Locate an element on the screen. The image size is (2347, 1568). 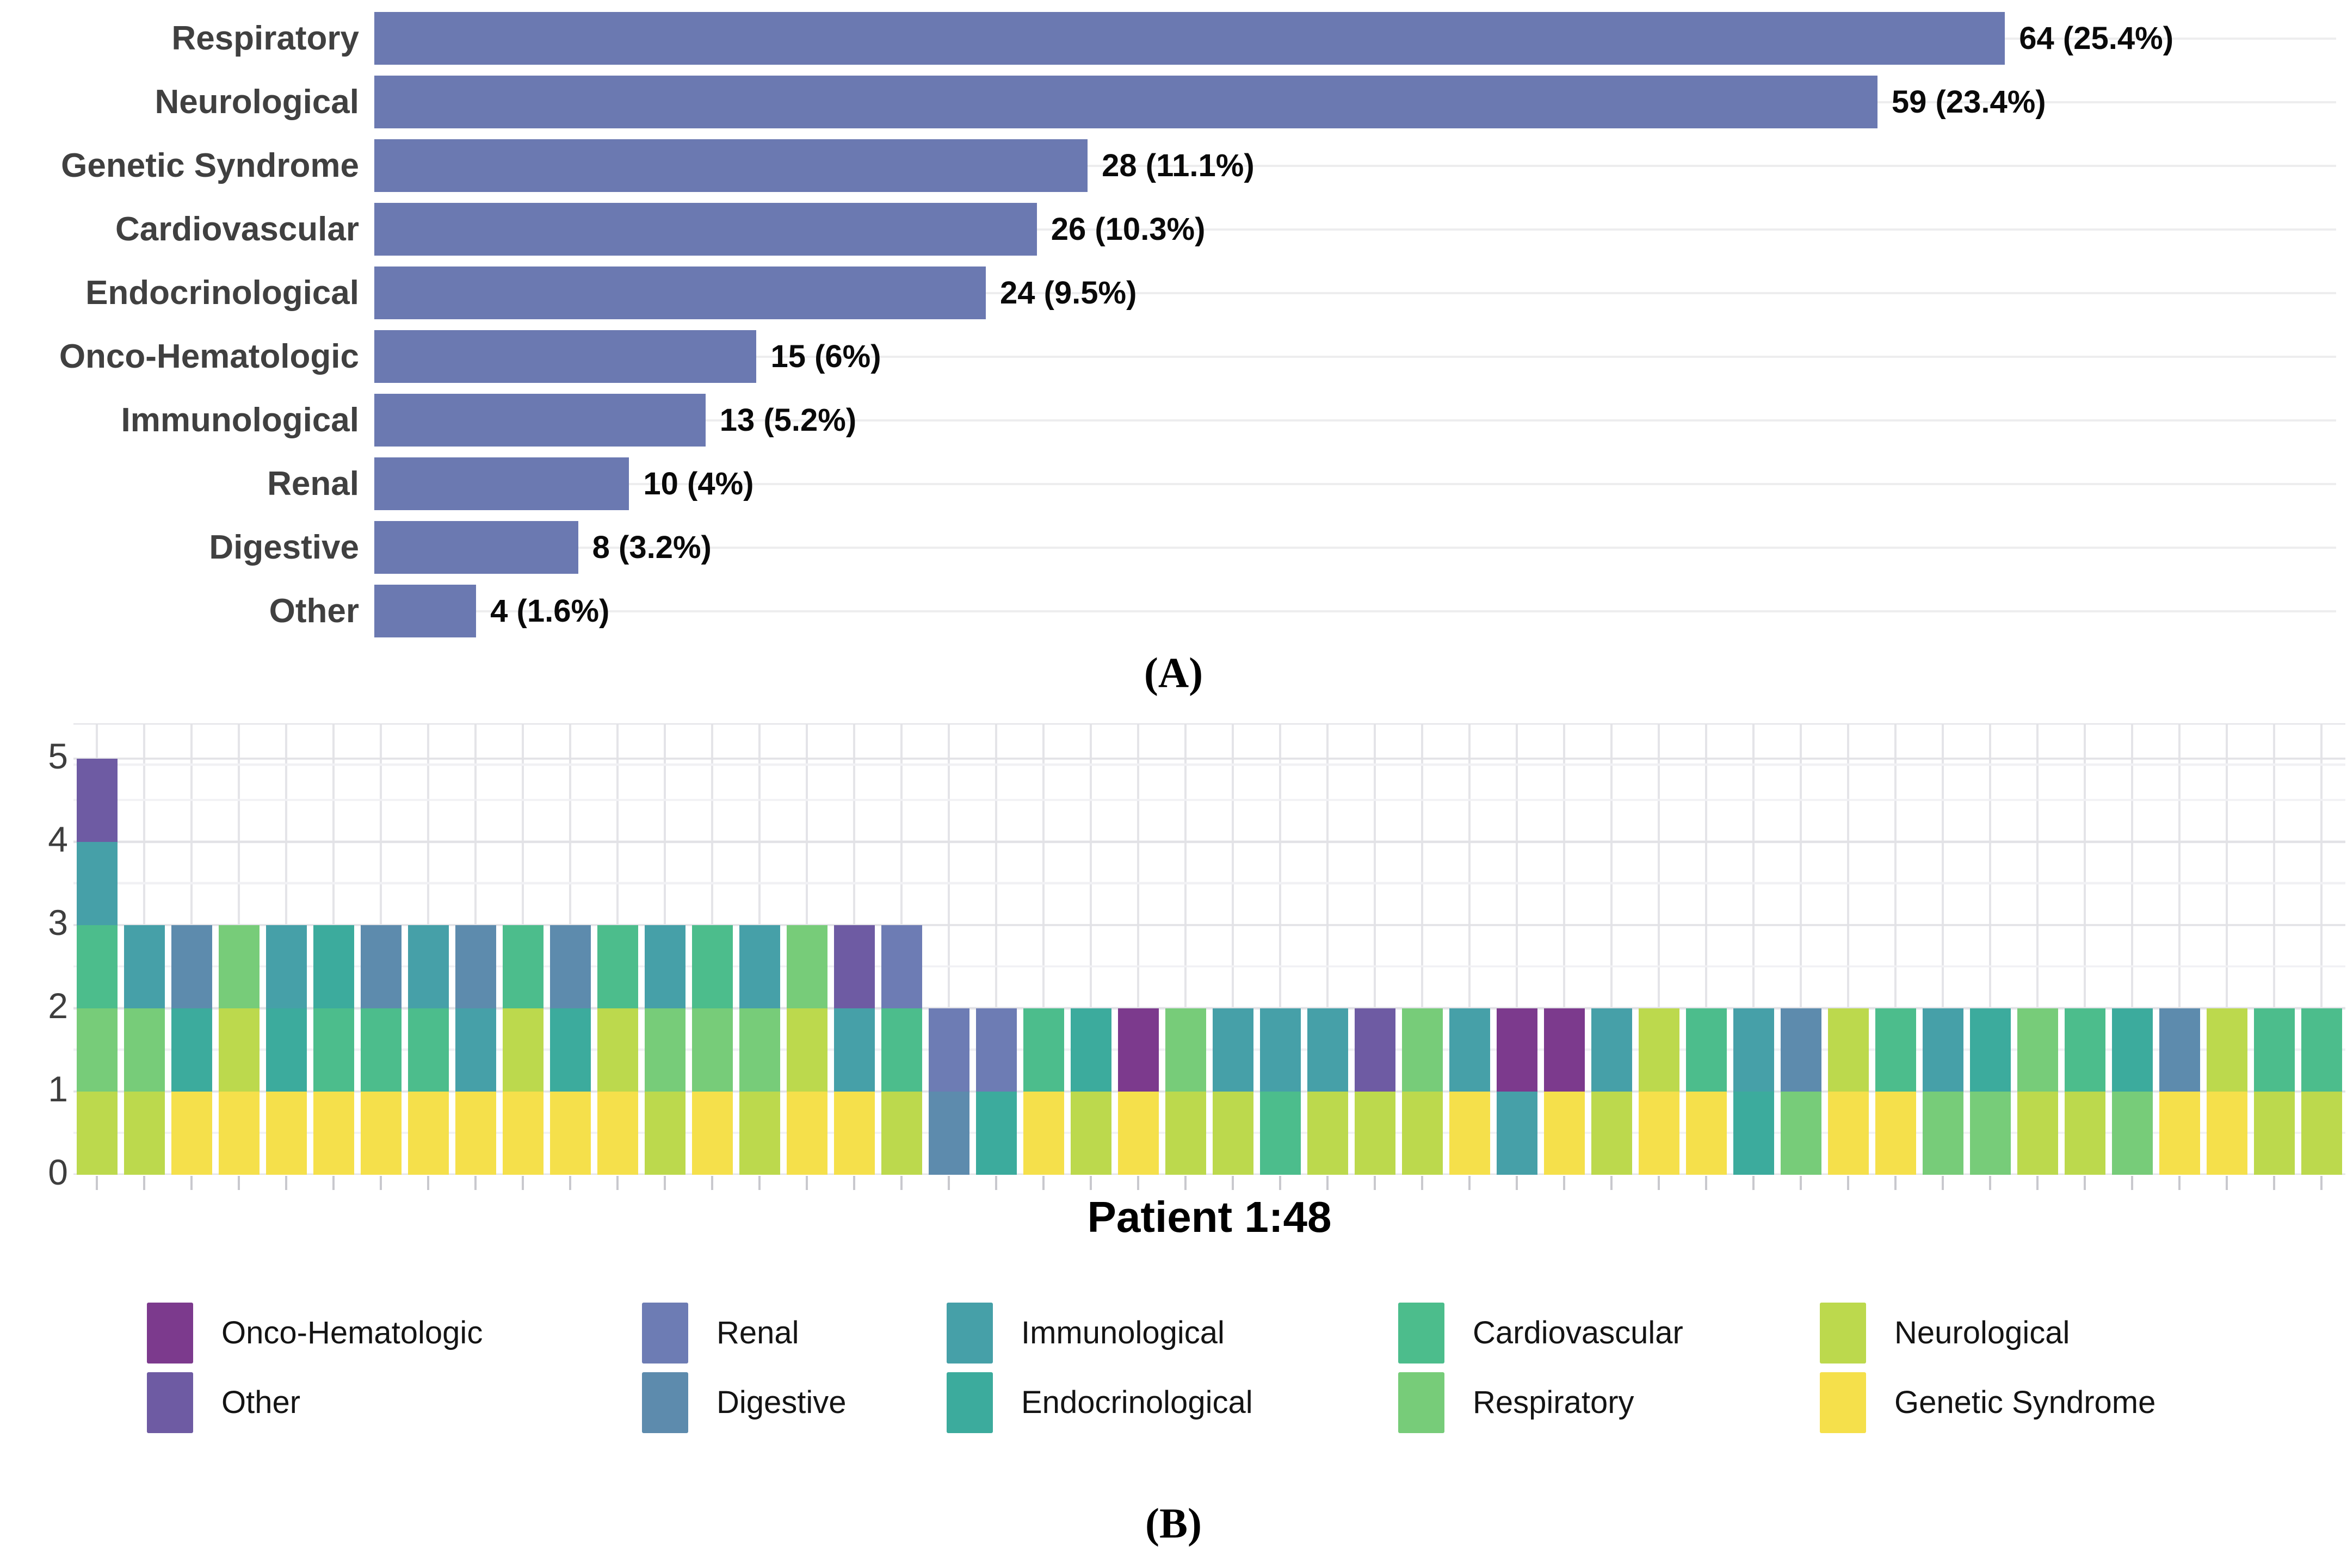
category-label: Neurological is located at coordinates (257, 102).